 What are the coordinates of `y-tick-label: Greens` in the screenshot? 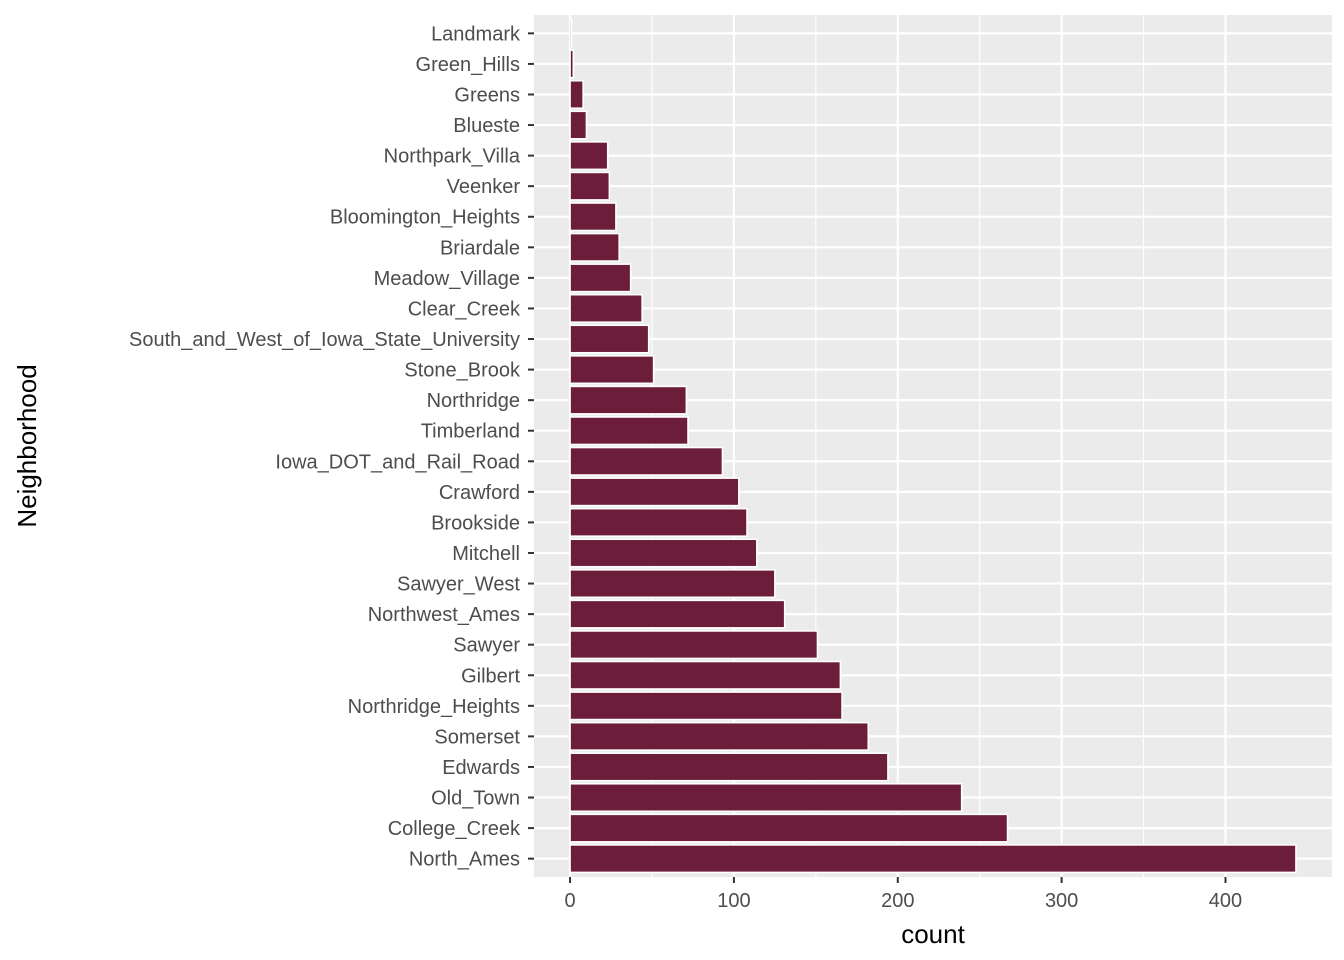 It's located at (487, 95).